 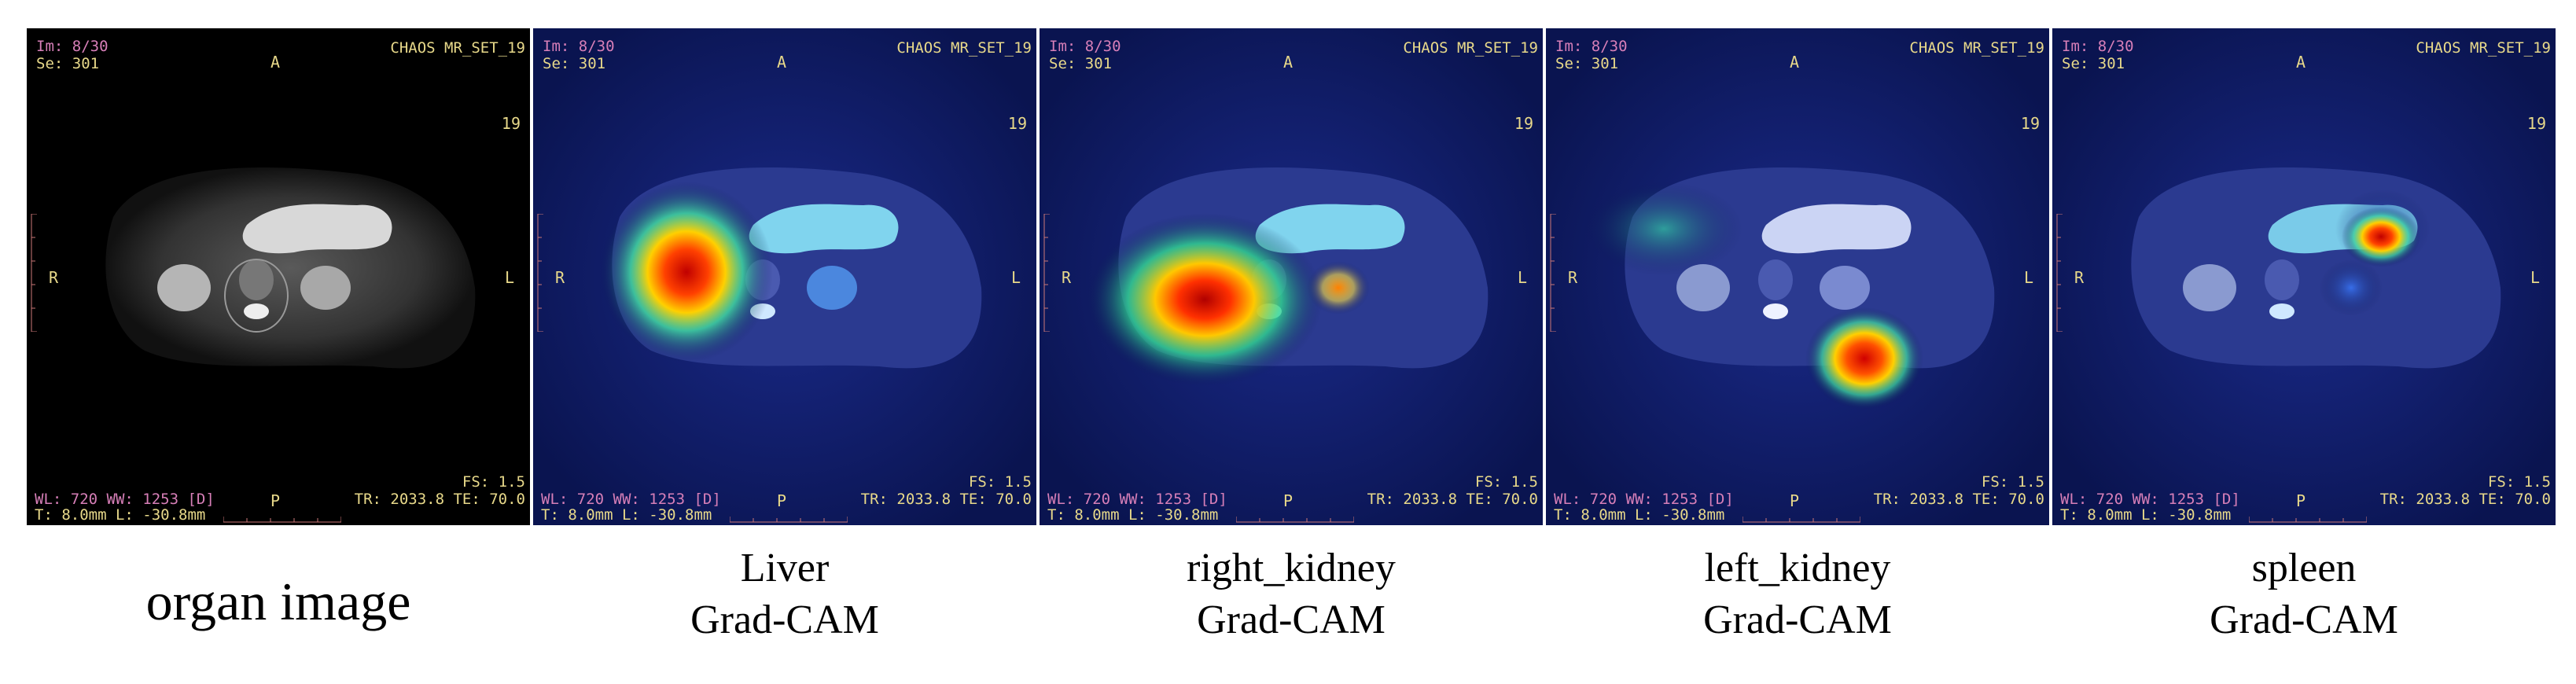 I want to click on right-kidney-gradcam-caption: right_kidney Grad-CAM, so click(x=1292, y=594).